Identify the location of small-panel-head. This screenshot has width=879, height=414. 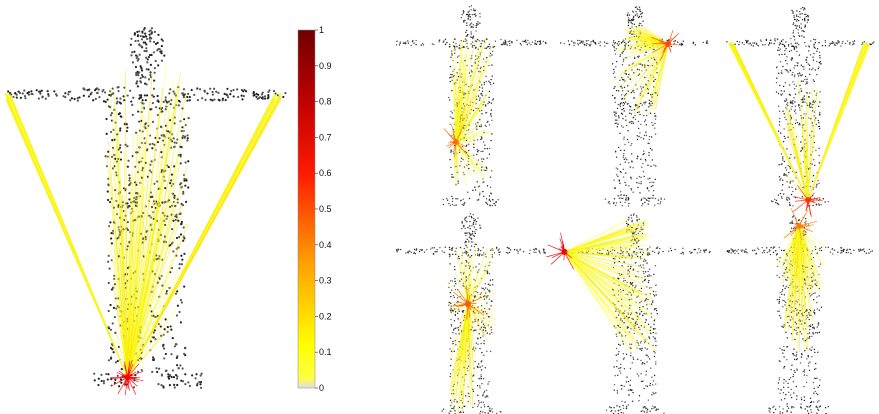
(799, 311).